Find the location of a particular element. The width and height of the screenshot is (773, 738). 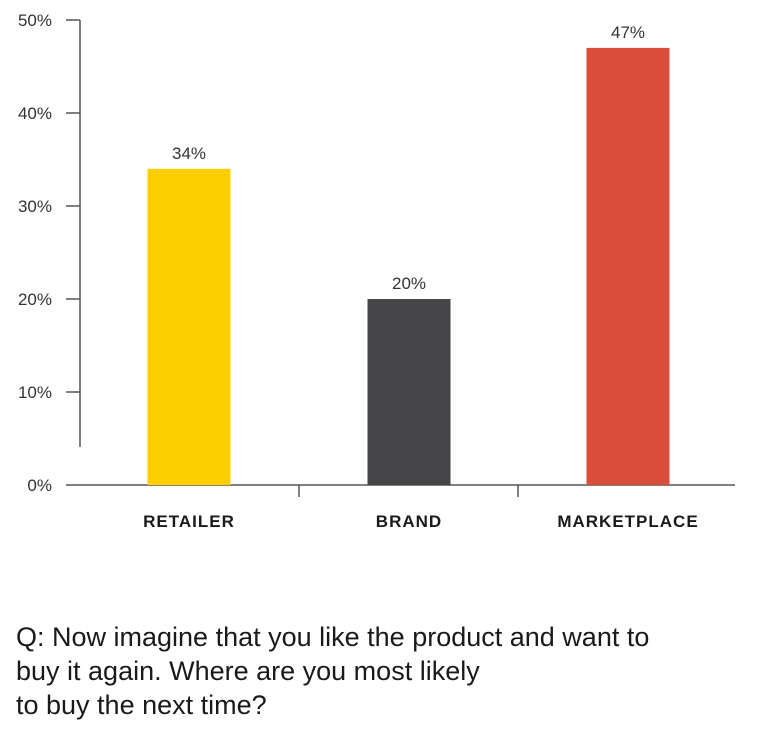

bar-brand is located at coordinates (409, 392).